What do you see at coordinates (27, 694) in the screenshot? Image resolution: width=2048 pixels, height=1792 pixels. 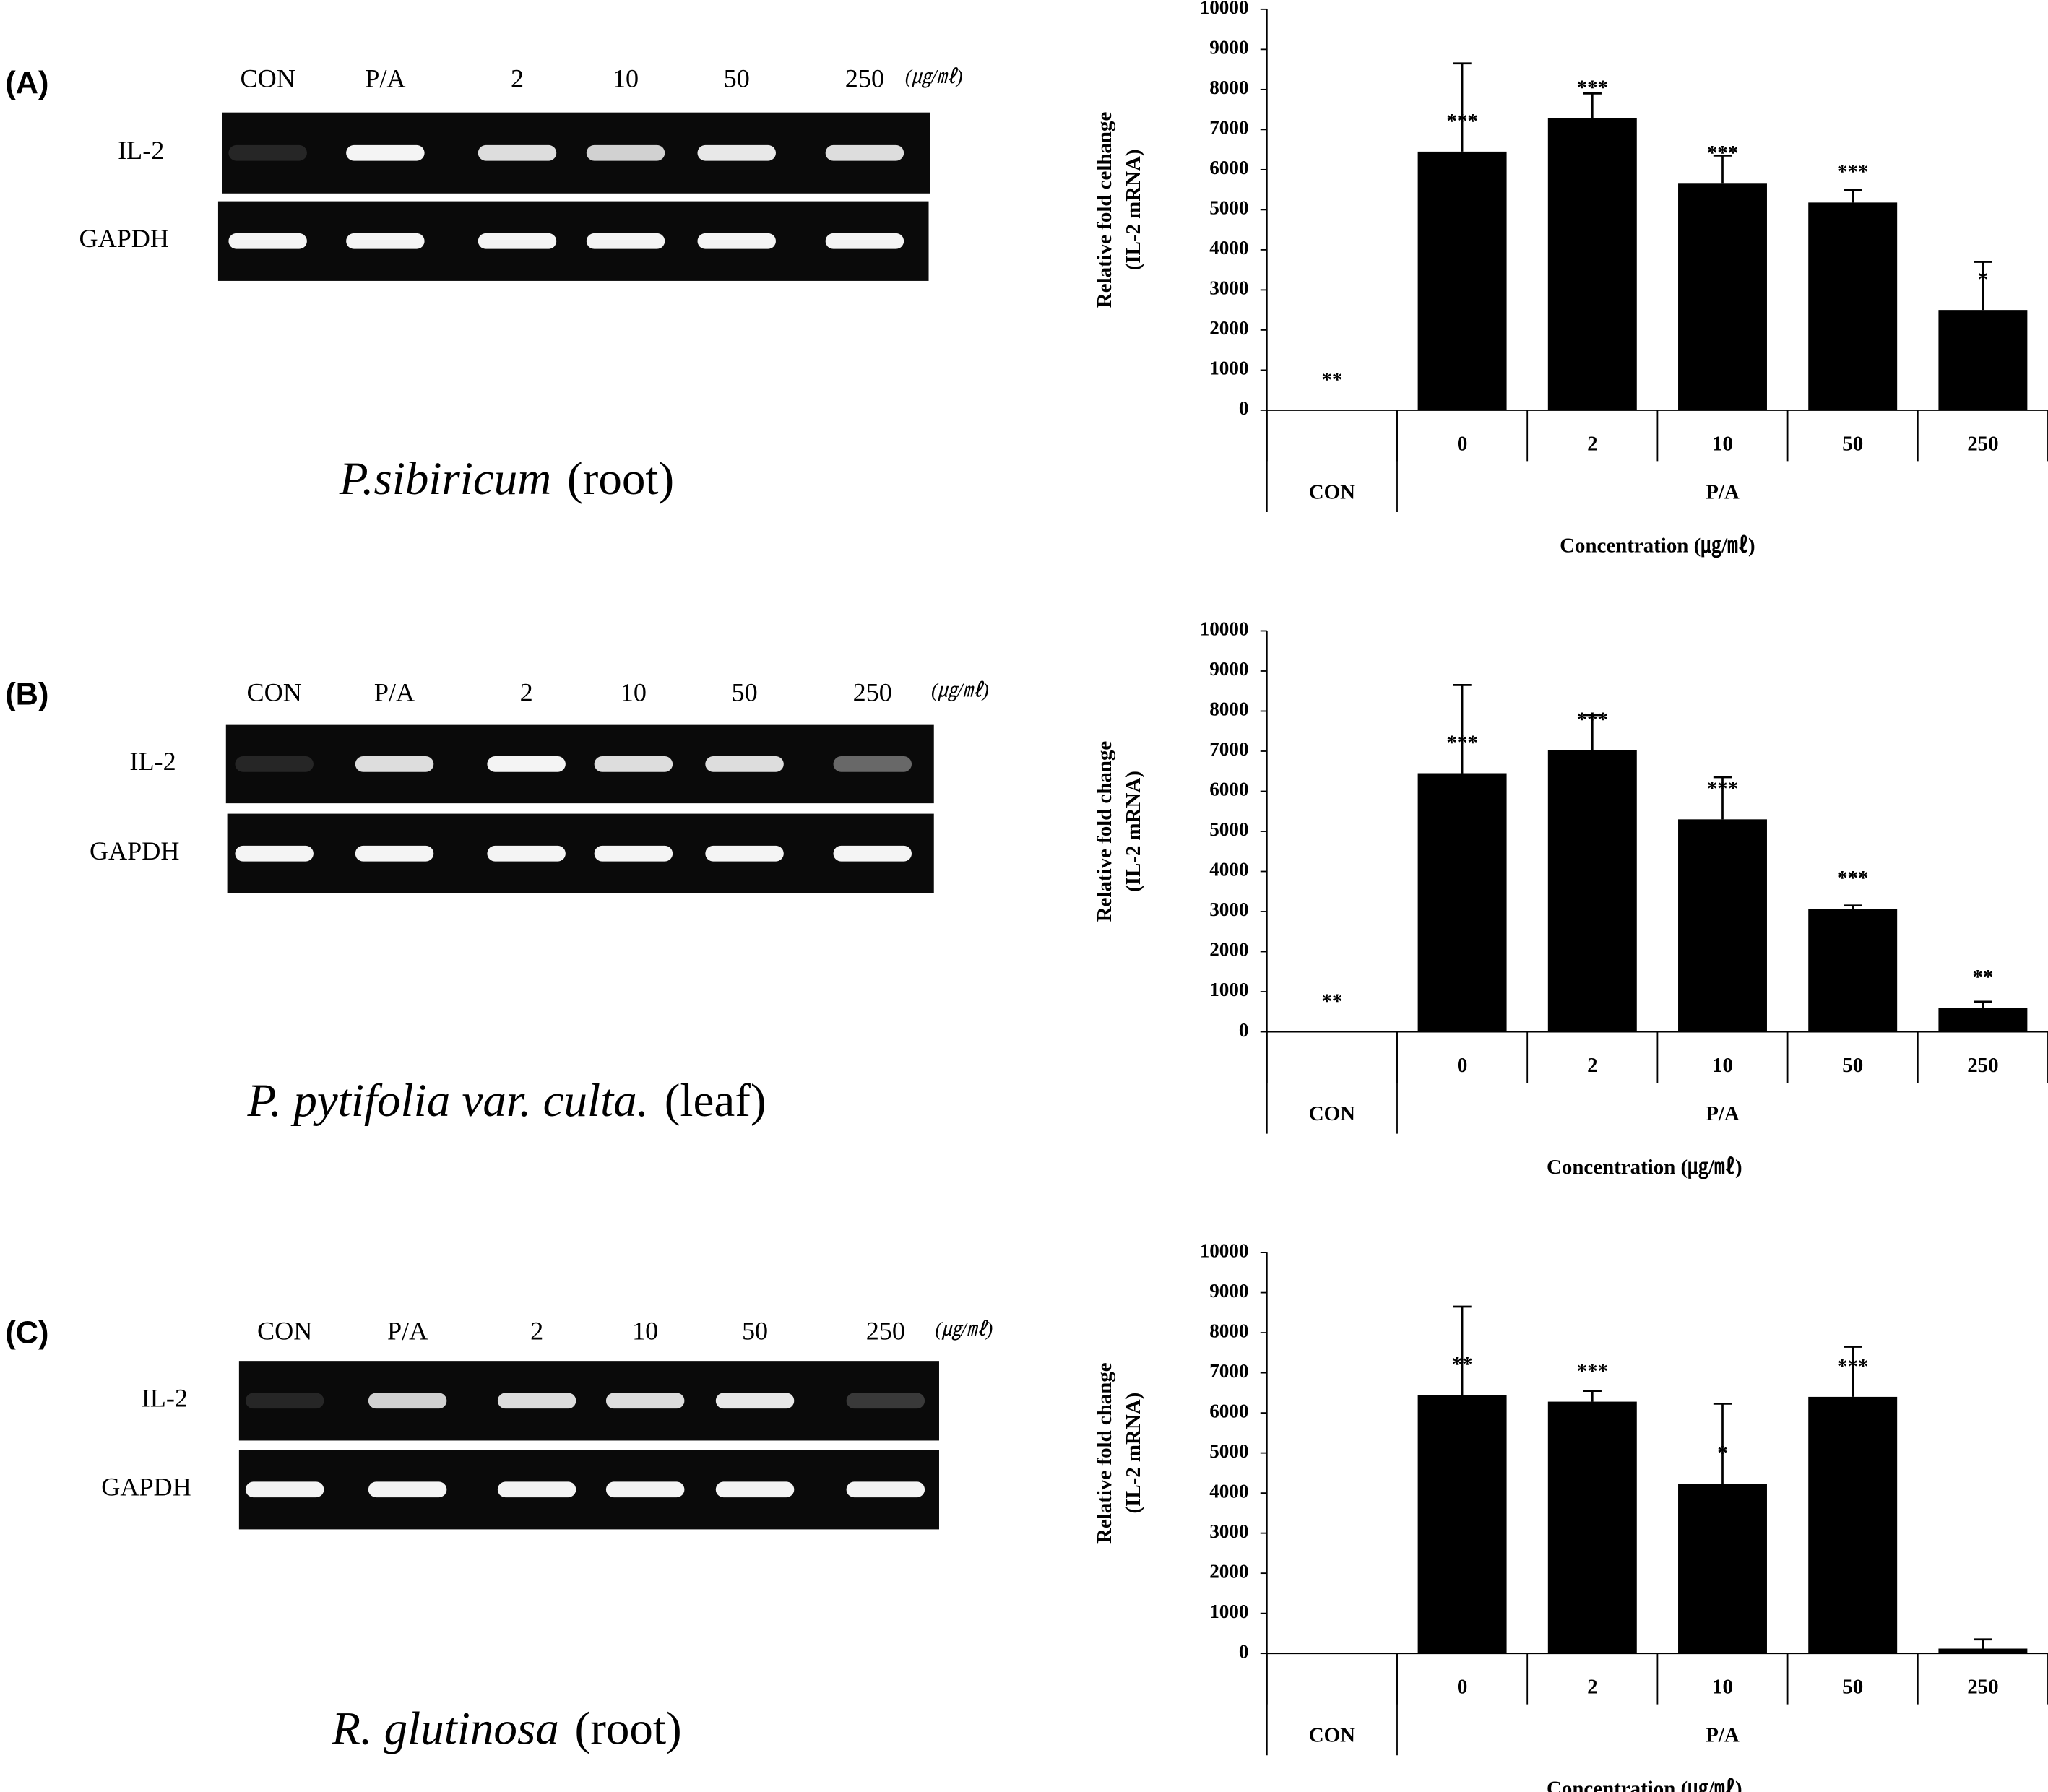 I see `panel-letter: (B)` at bounding box center [27, 694].